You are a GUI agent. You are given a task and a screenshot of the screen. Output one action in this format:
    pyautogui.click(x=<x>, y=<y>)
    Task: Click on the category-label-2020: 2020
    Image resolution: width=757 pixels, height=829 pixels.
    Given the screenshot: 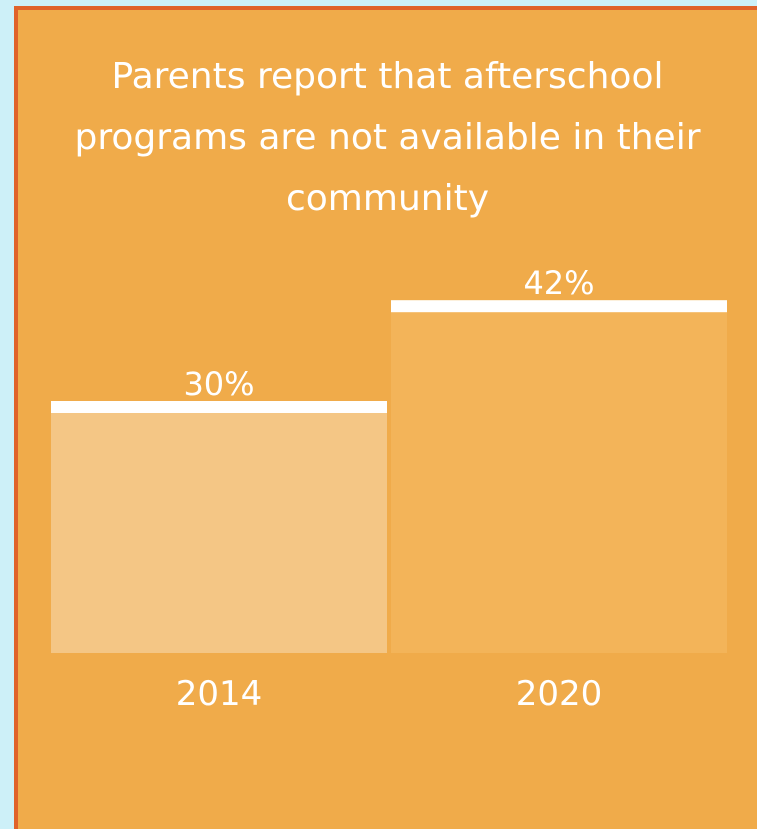 What is the action you would take?
    pyautogui.click(x=559, y=694)
    